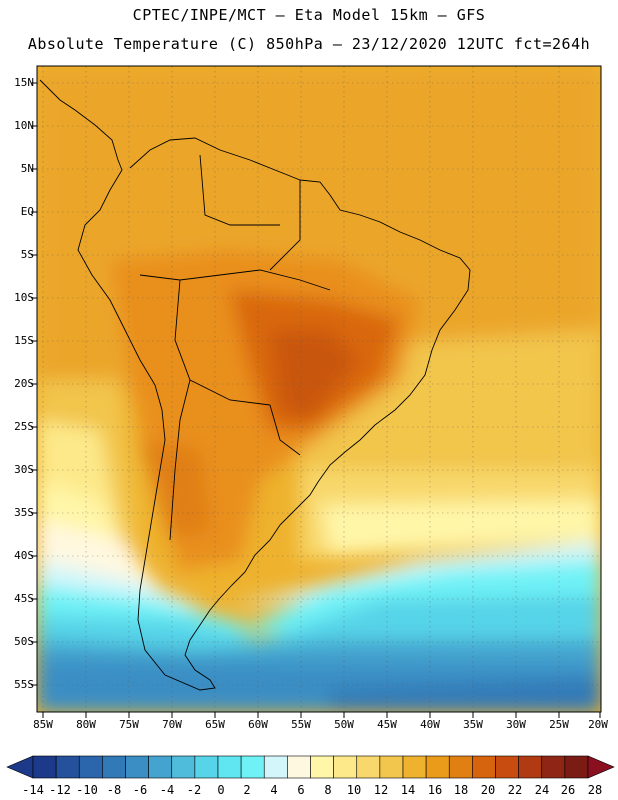 The height and width of the screenshot is (800, 618). I want to click on colorbar-label: -8, so click(114, 790).